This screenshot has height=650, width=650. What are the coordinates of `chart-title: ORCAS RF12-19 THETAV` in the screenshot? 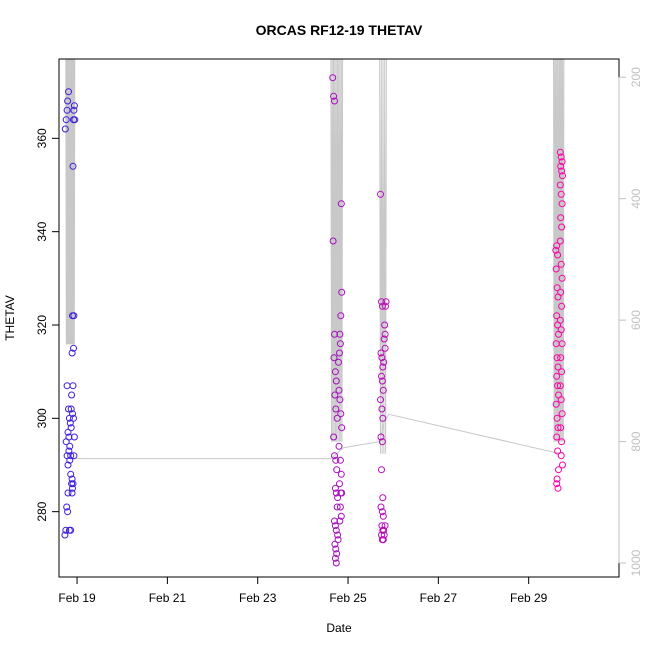 It's located at (339, 30).